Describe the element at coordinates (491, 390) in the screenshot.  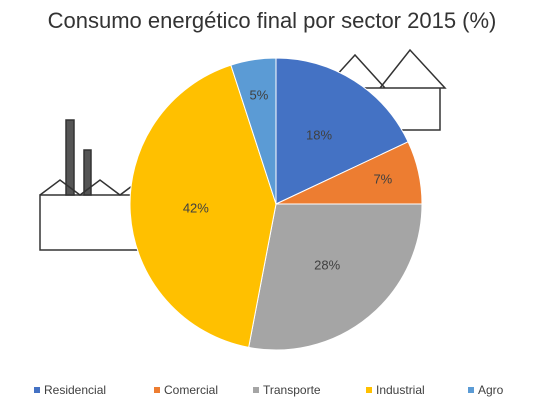
I see `legend-label: Agro` at that location.